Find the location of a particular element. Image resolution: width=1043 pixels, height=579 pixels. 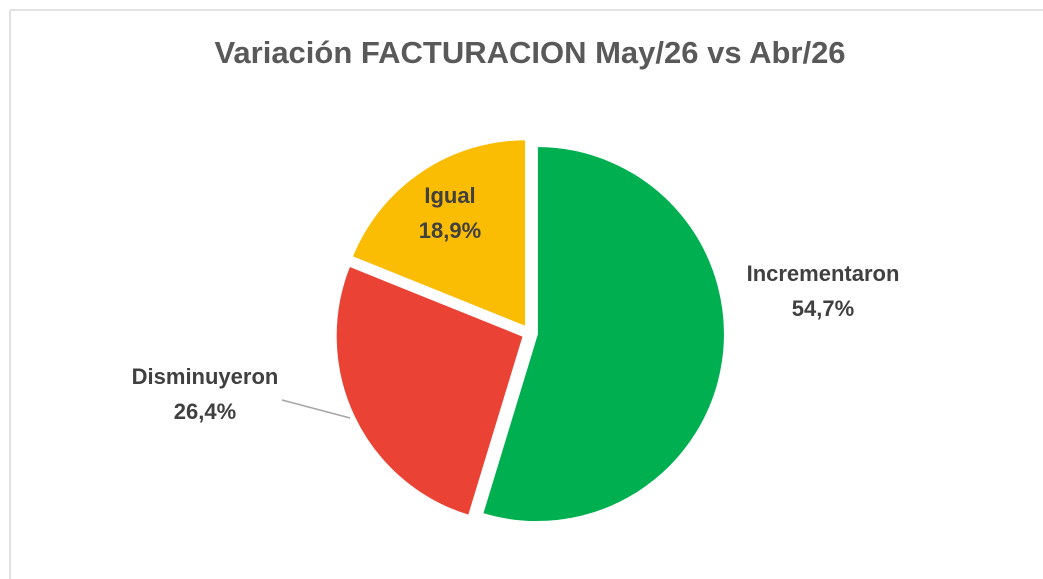

chart-title: Variación FACTURACION May/26 vs Abr/26 is located at coordinates (529, 52).